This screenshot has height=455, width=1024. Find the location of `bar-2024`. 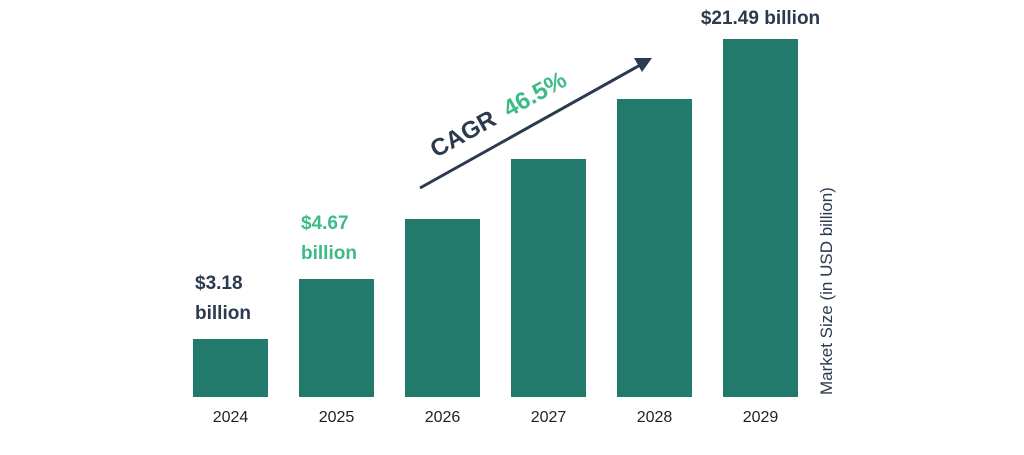

bar-2024 is located at coordinates (230, 368).